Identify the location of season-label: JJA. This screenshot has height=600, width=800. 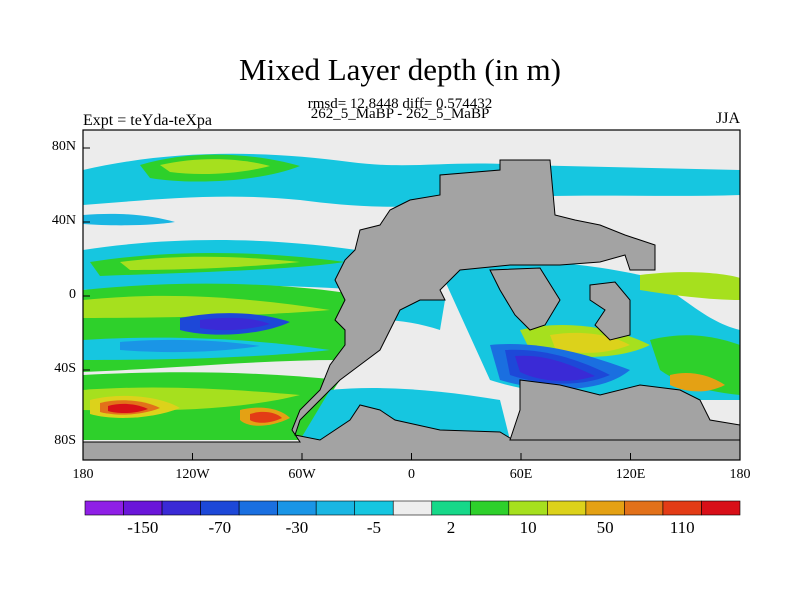
(727, 118).